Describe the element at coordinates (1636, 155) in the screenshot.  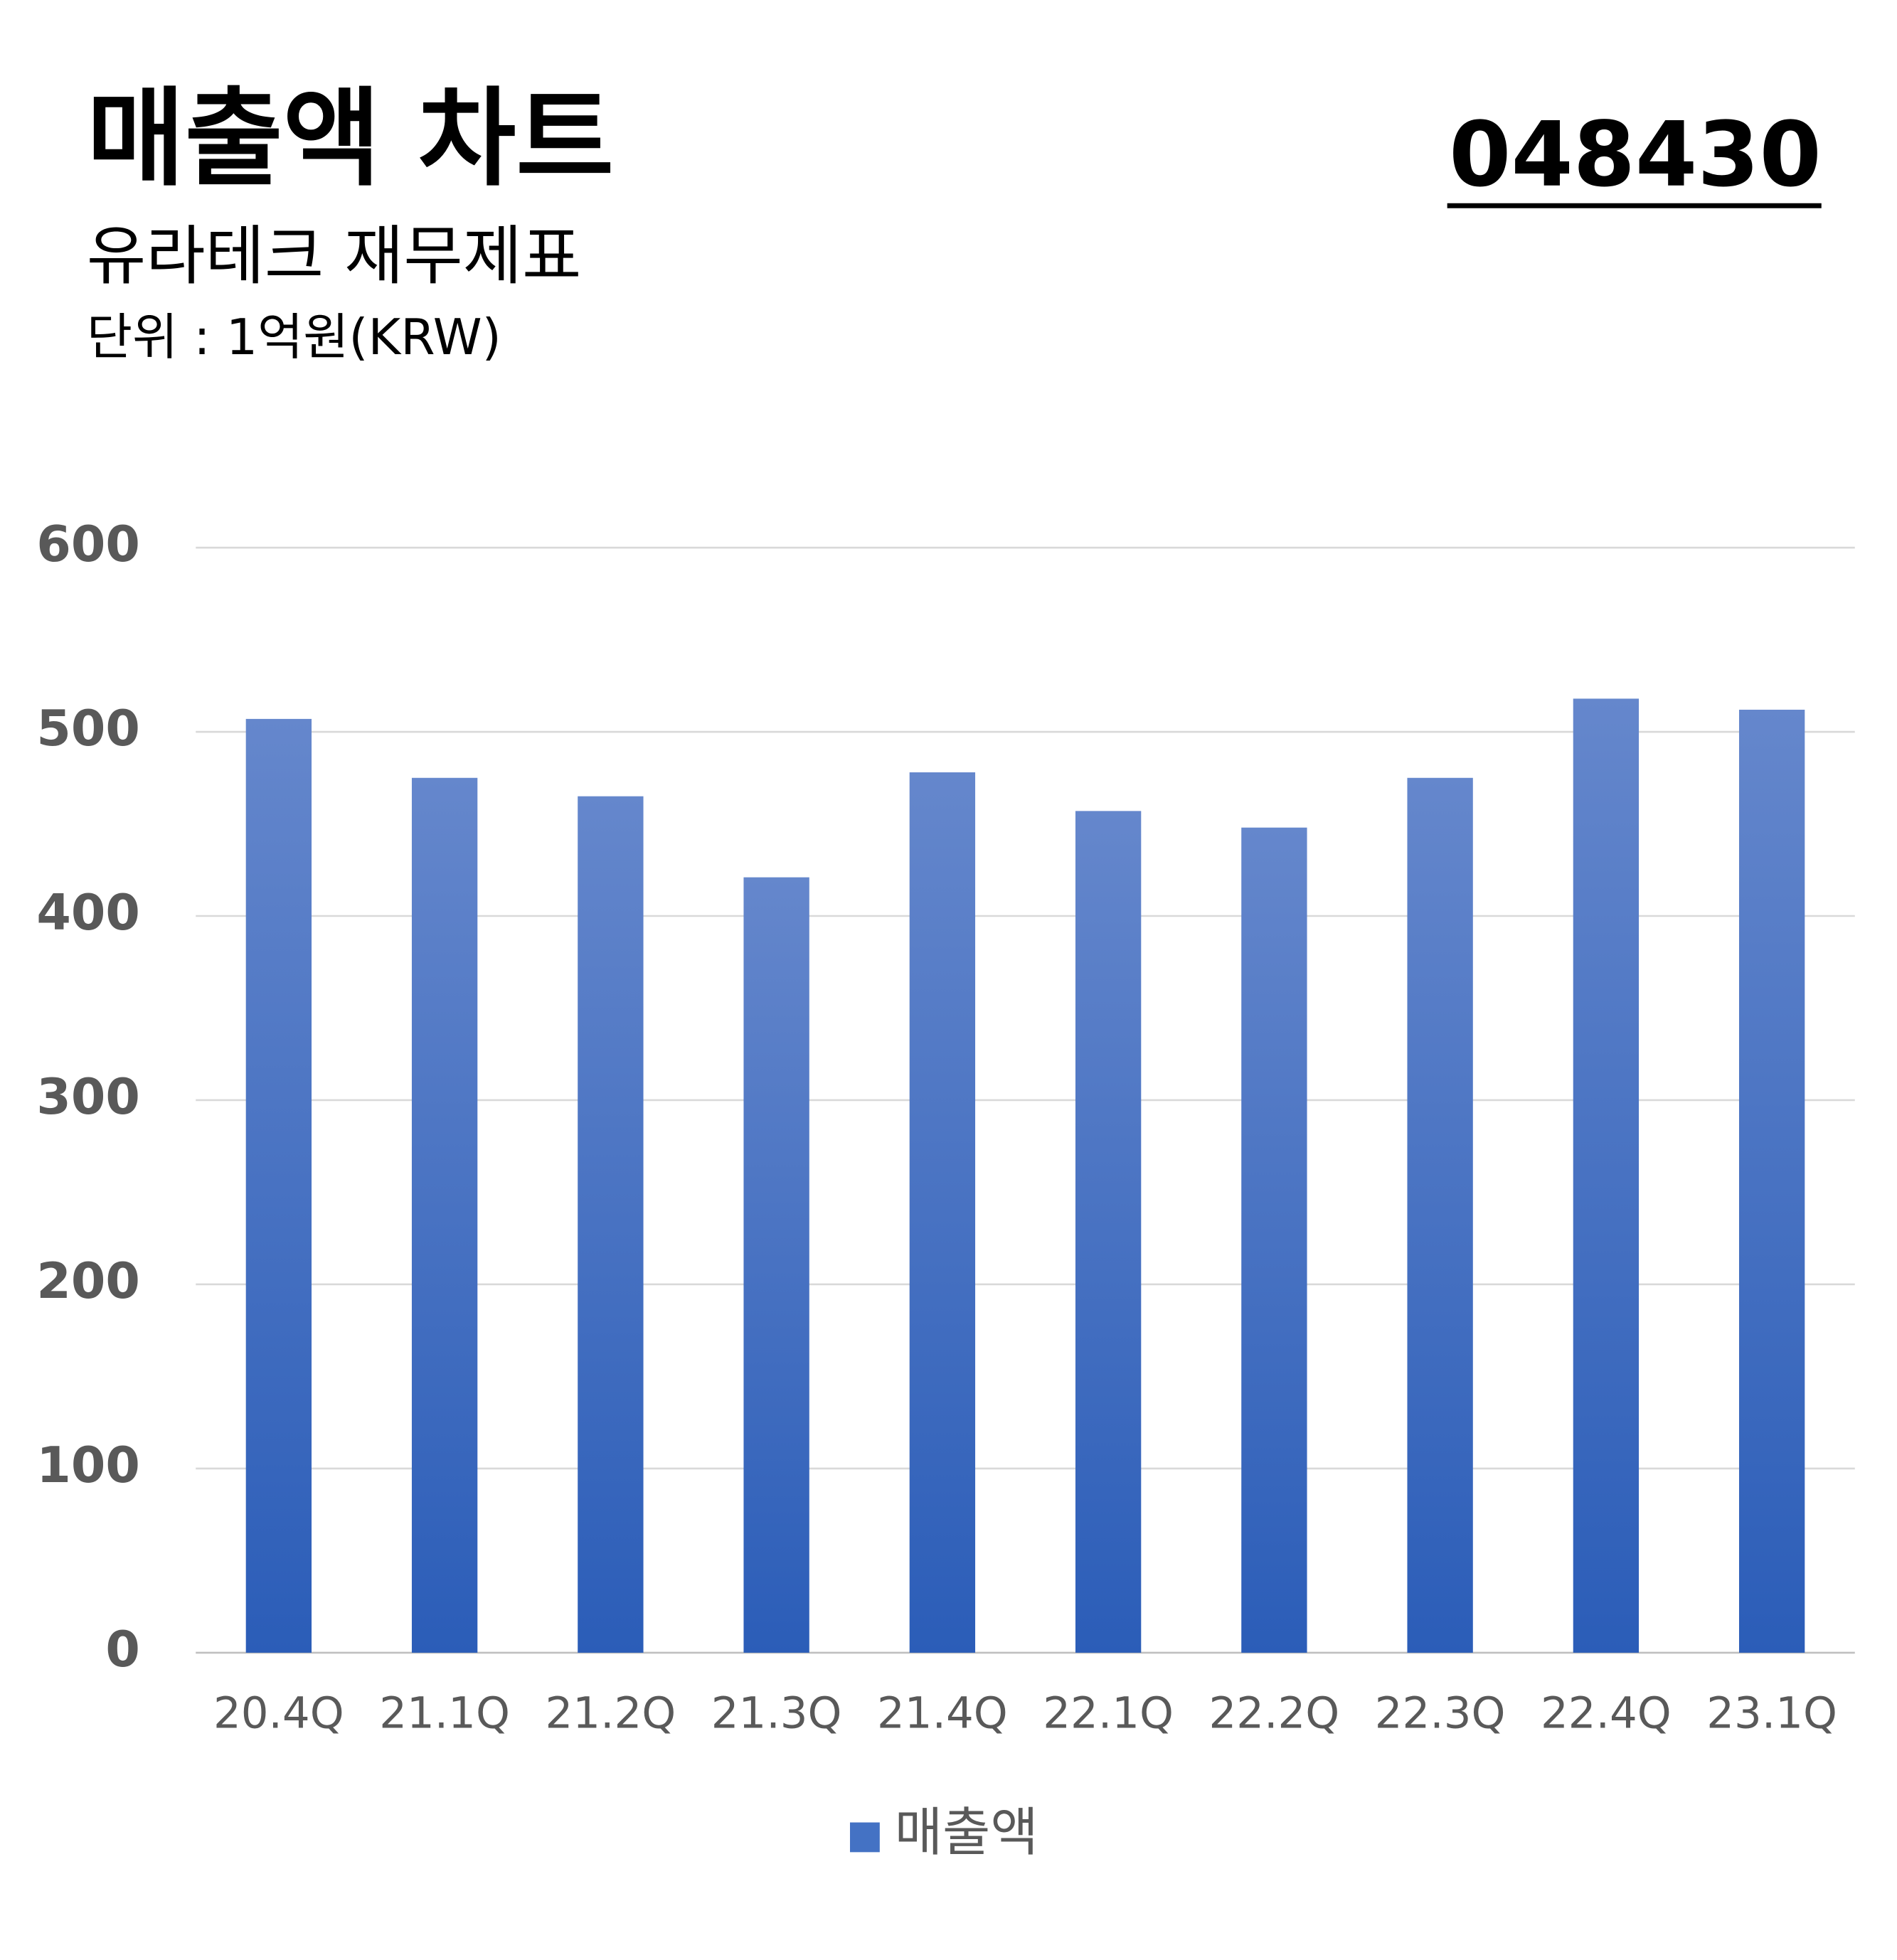
I see `stock-code: 048430` at that location.